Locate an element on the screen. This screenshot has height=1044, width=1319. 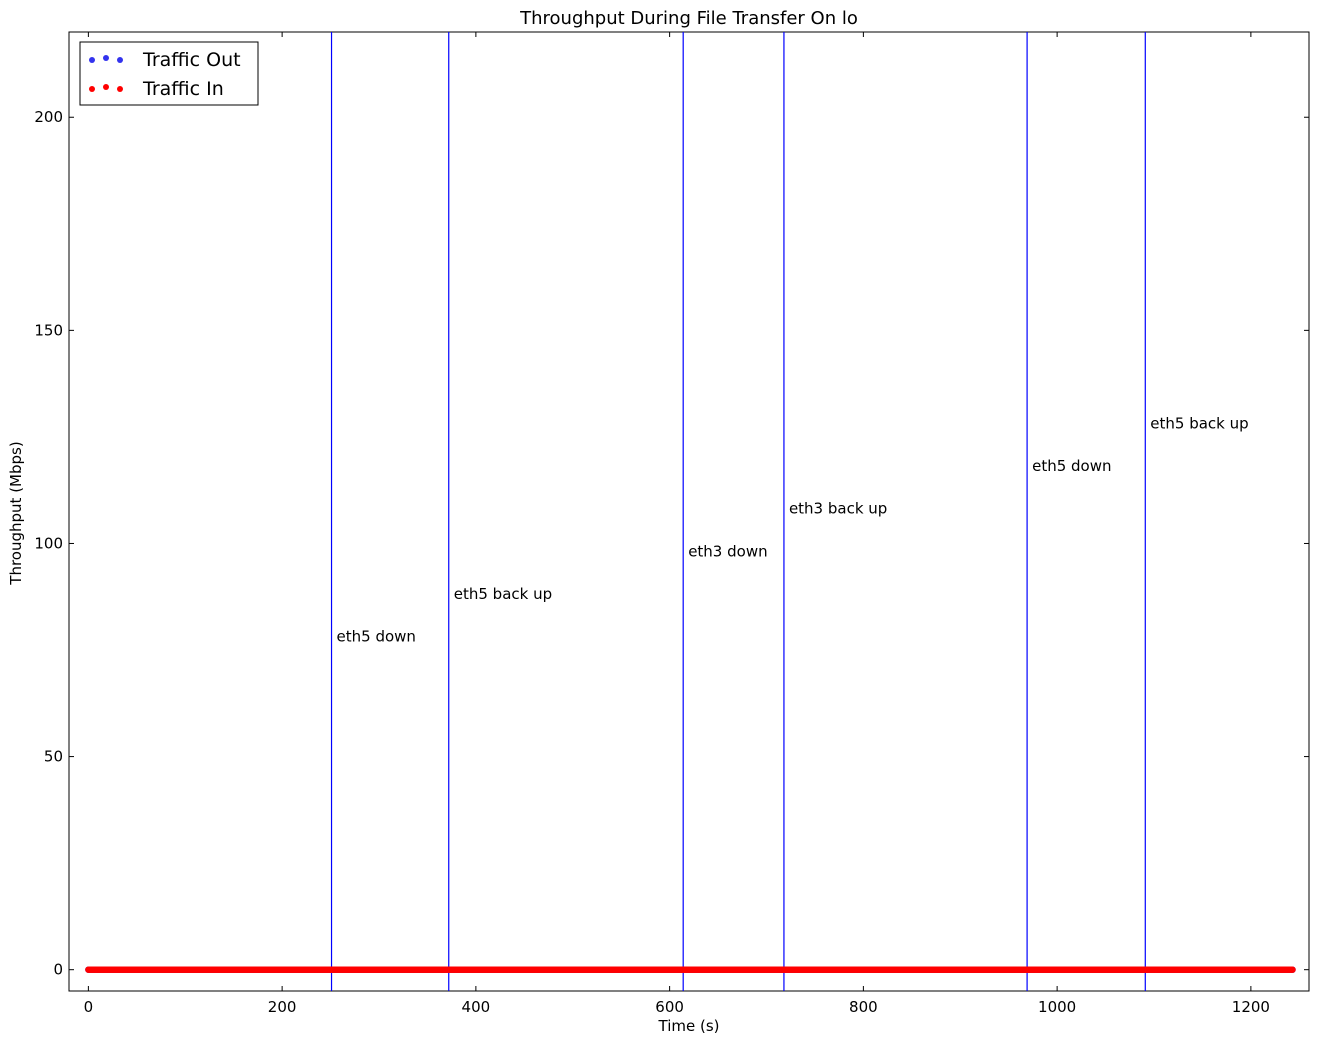
x-tick-label: 800 is located at coordinates (863, 1007).